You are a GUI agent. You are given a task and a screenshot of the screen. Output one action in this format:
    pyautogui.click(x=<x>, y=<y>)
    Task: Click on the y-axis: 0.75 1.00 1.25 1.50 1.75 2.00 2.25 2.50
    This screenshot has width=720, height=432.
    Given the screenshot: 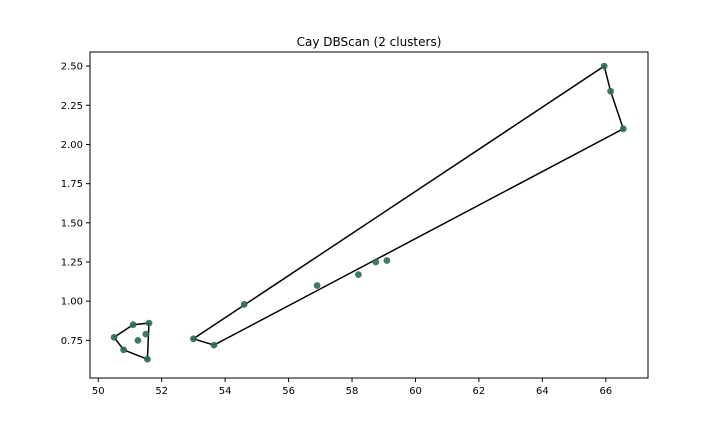 What is the action you would take?
    pyautogui.click(x=75, y=204)
    